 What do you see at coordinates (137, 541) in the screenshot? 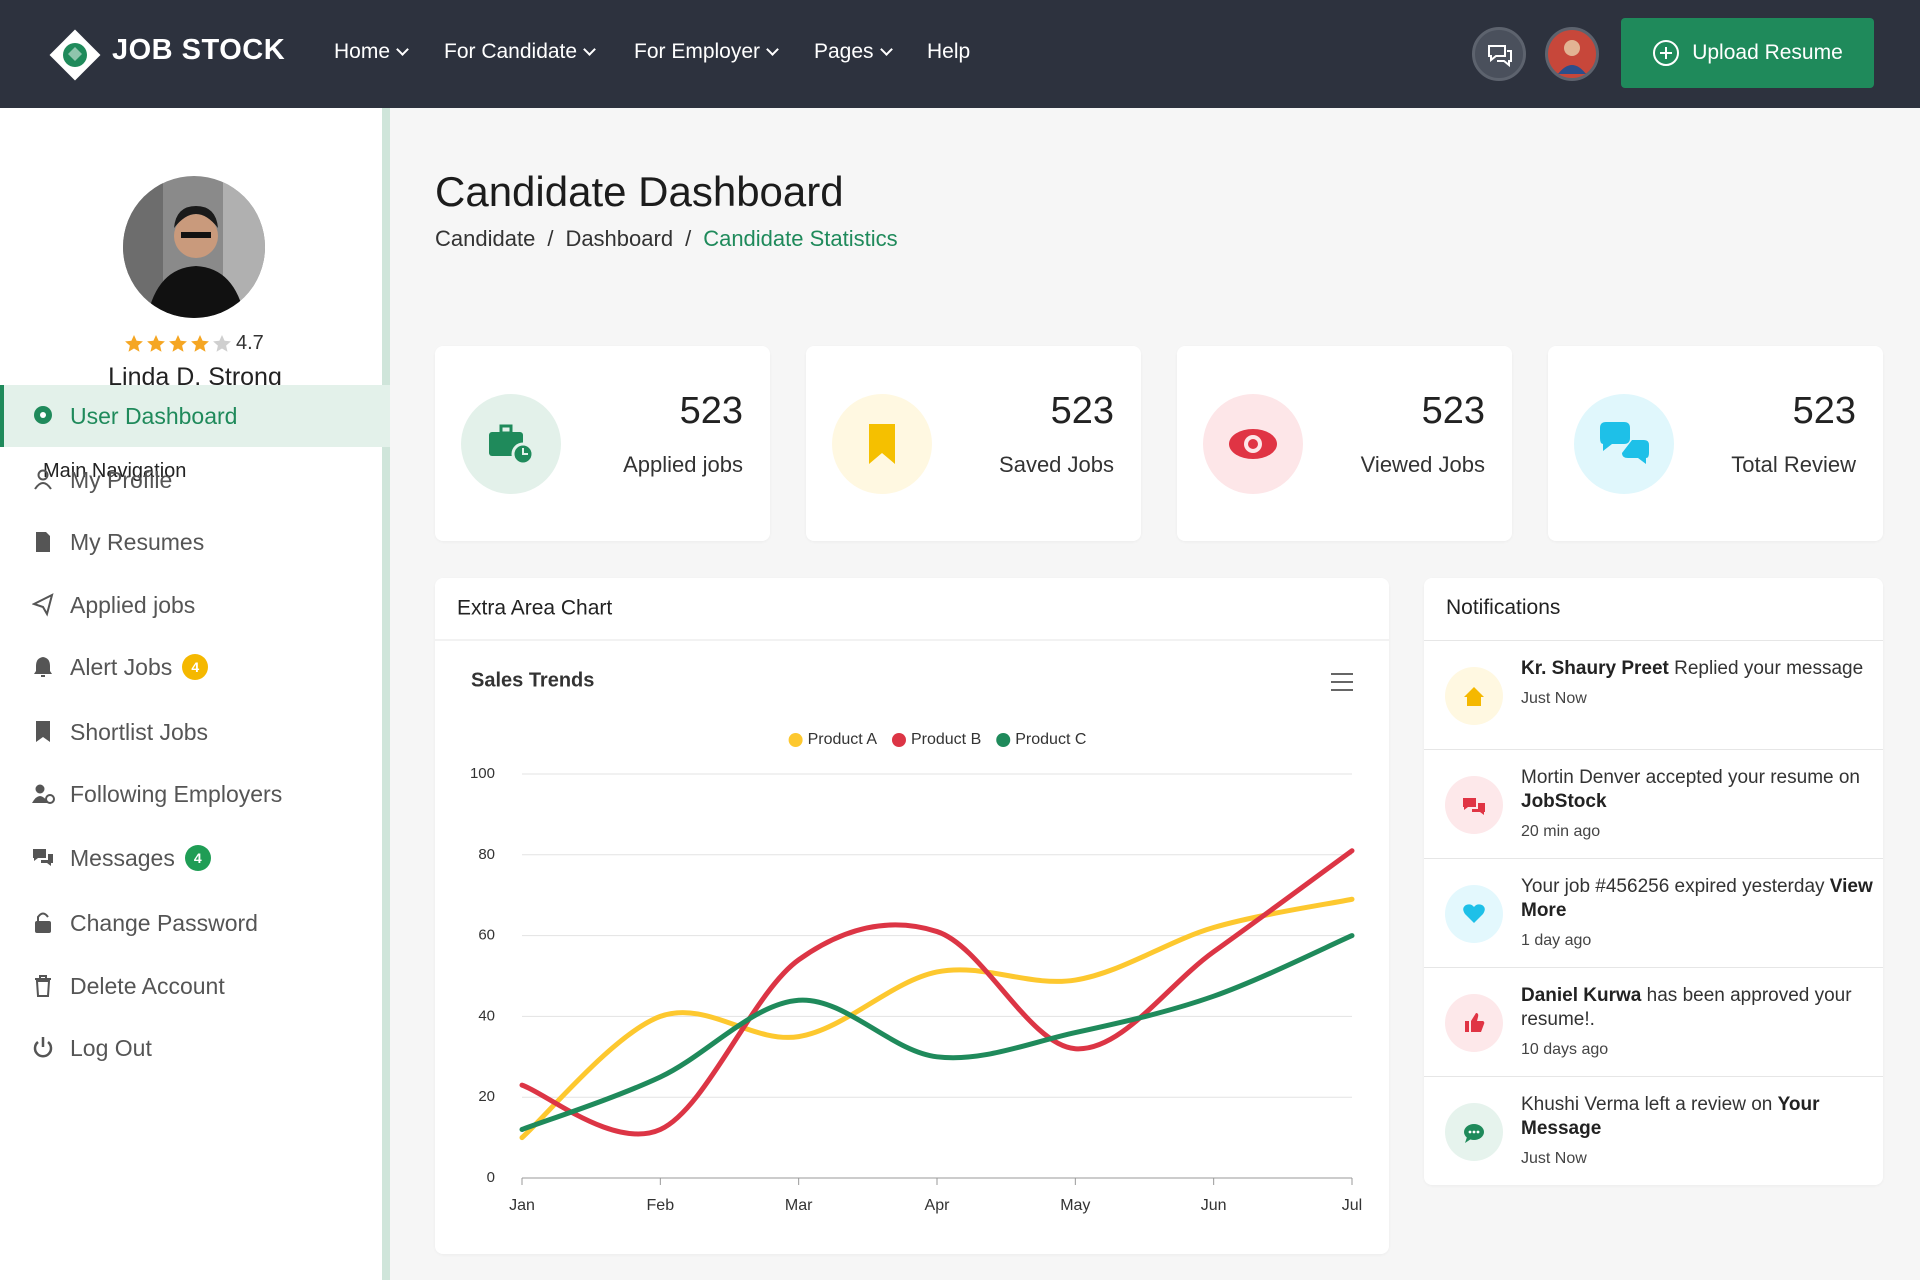
I see `menu-label: My Resumes` at bounding box center [137, 541].